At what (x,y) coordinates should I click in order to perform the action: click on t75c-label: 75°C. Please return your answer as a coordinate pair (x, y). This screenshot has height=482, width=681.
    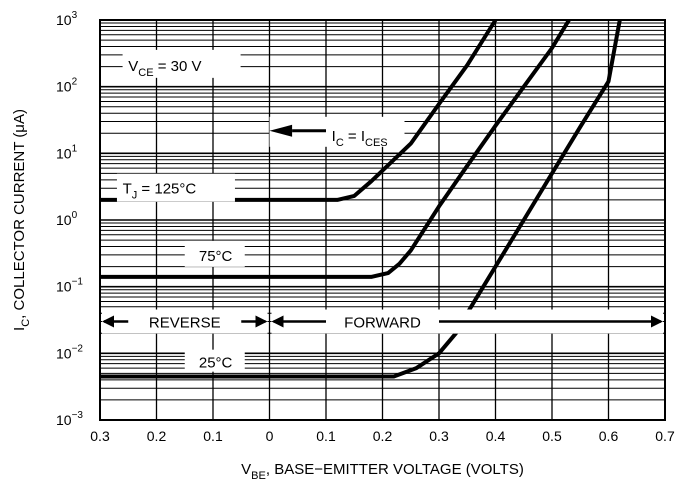
    Looking at the image, I should click on (216, 256).